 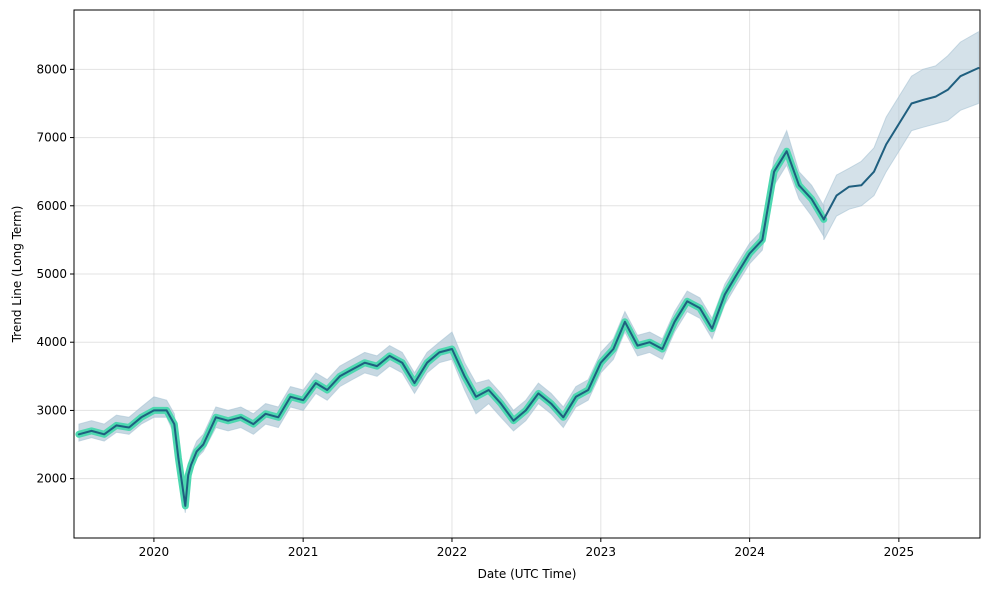 What do you see at coordinates (901, 144) in the screenshot?
I see `forecast-trend-line` at bounding box center [901, 144].